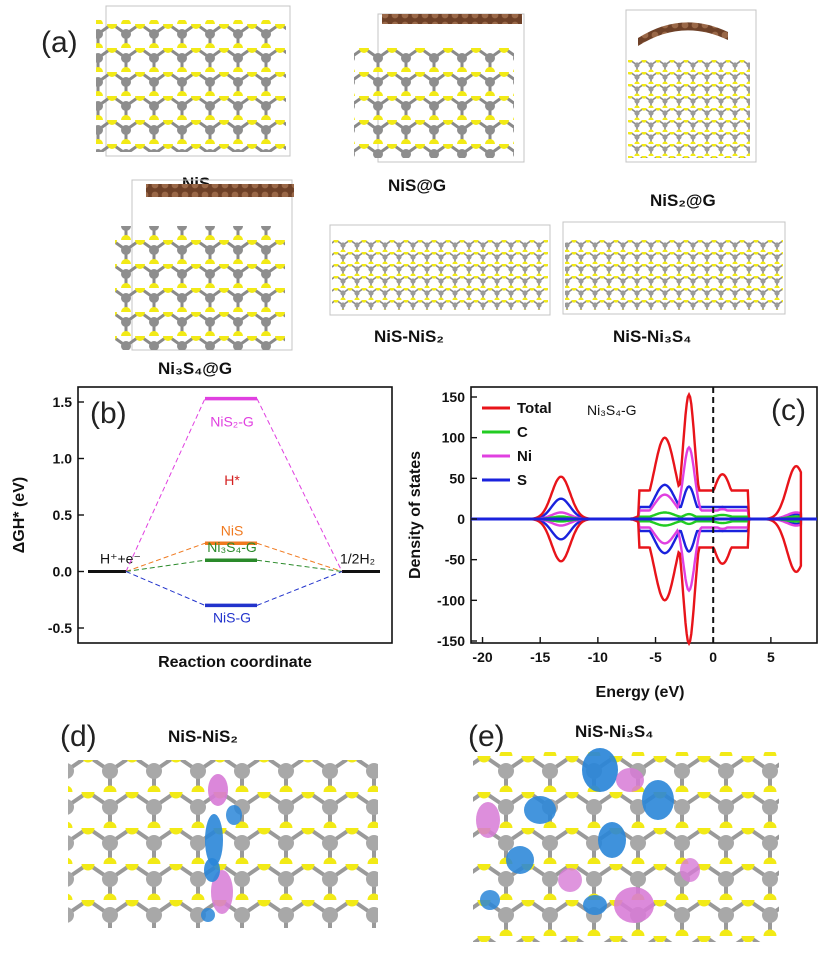  Describe the element at coordinates (524, 456) in the screenshot. I see `legend-label-ni: Ni` at that location.